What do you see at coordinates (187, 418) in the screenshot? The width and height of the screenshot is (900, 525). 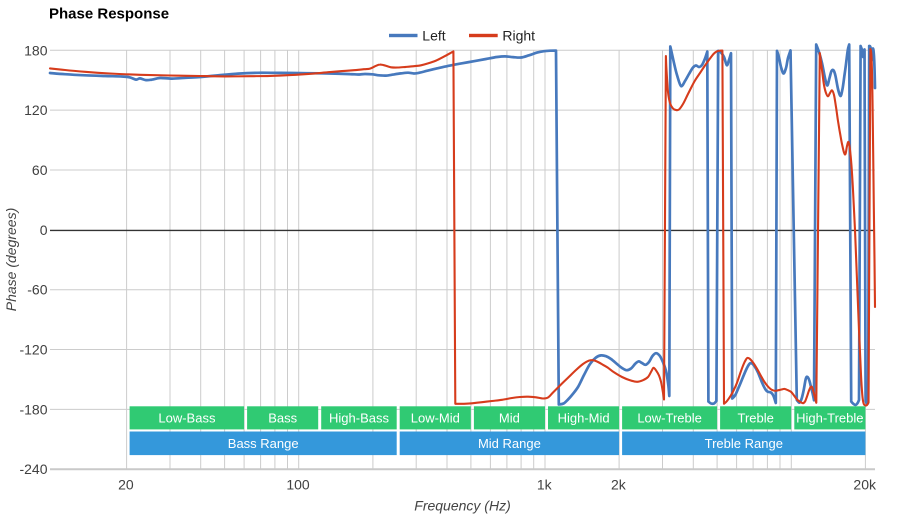 I see `svg-text: Low-Bass` at bounding box center [187, 418].